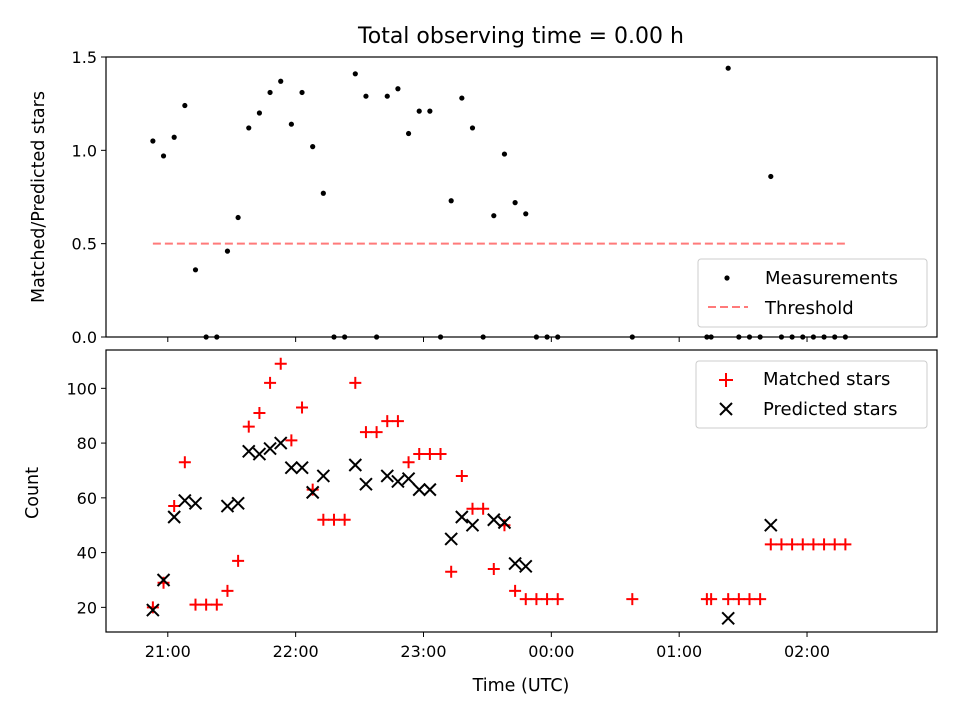  I want to click on bottom-y-tick-label: 80, so click(87, 443).